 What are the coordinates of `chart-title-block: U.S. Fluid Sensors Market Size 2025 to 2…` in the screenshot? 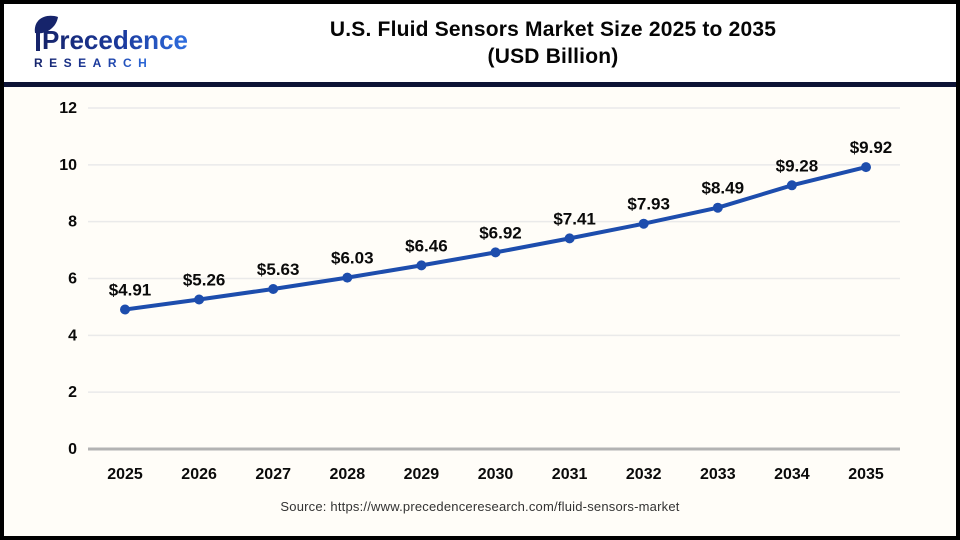 It's located at (577, 43).